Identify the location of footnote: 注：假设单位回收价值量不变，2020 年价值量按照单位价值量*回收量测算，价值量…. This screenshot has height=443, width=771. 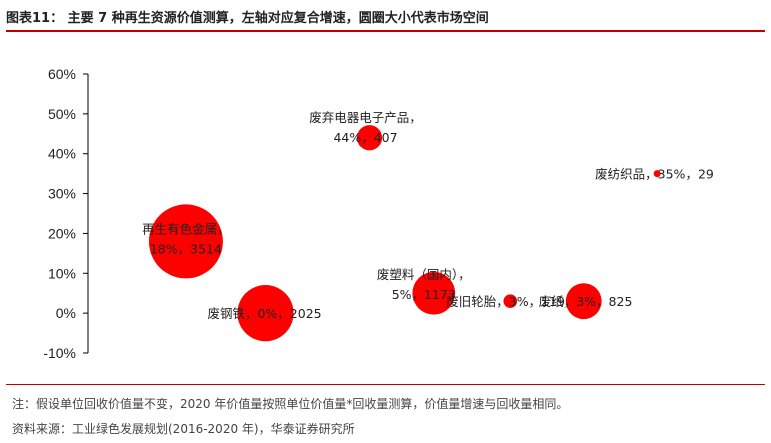
(290, 404).